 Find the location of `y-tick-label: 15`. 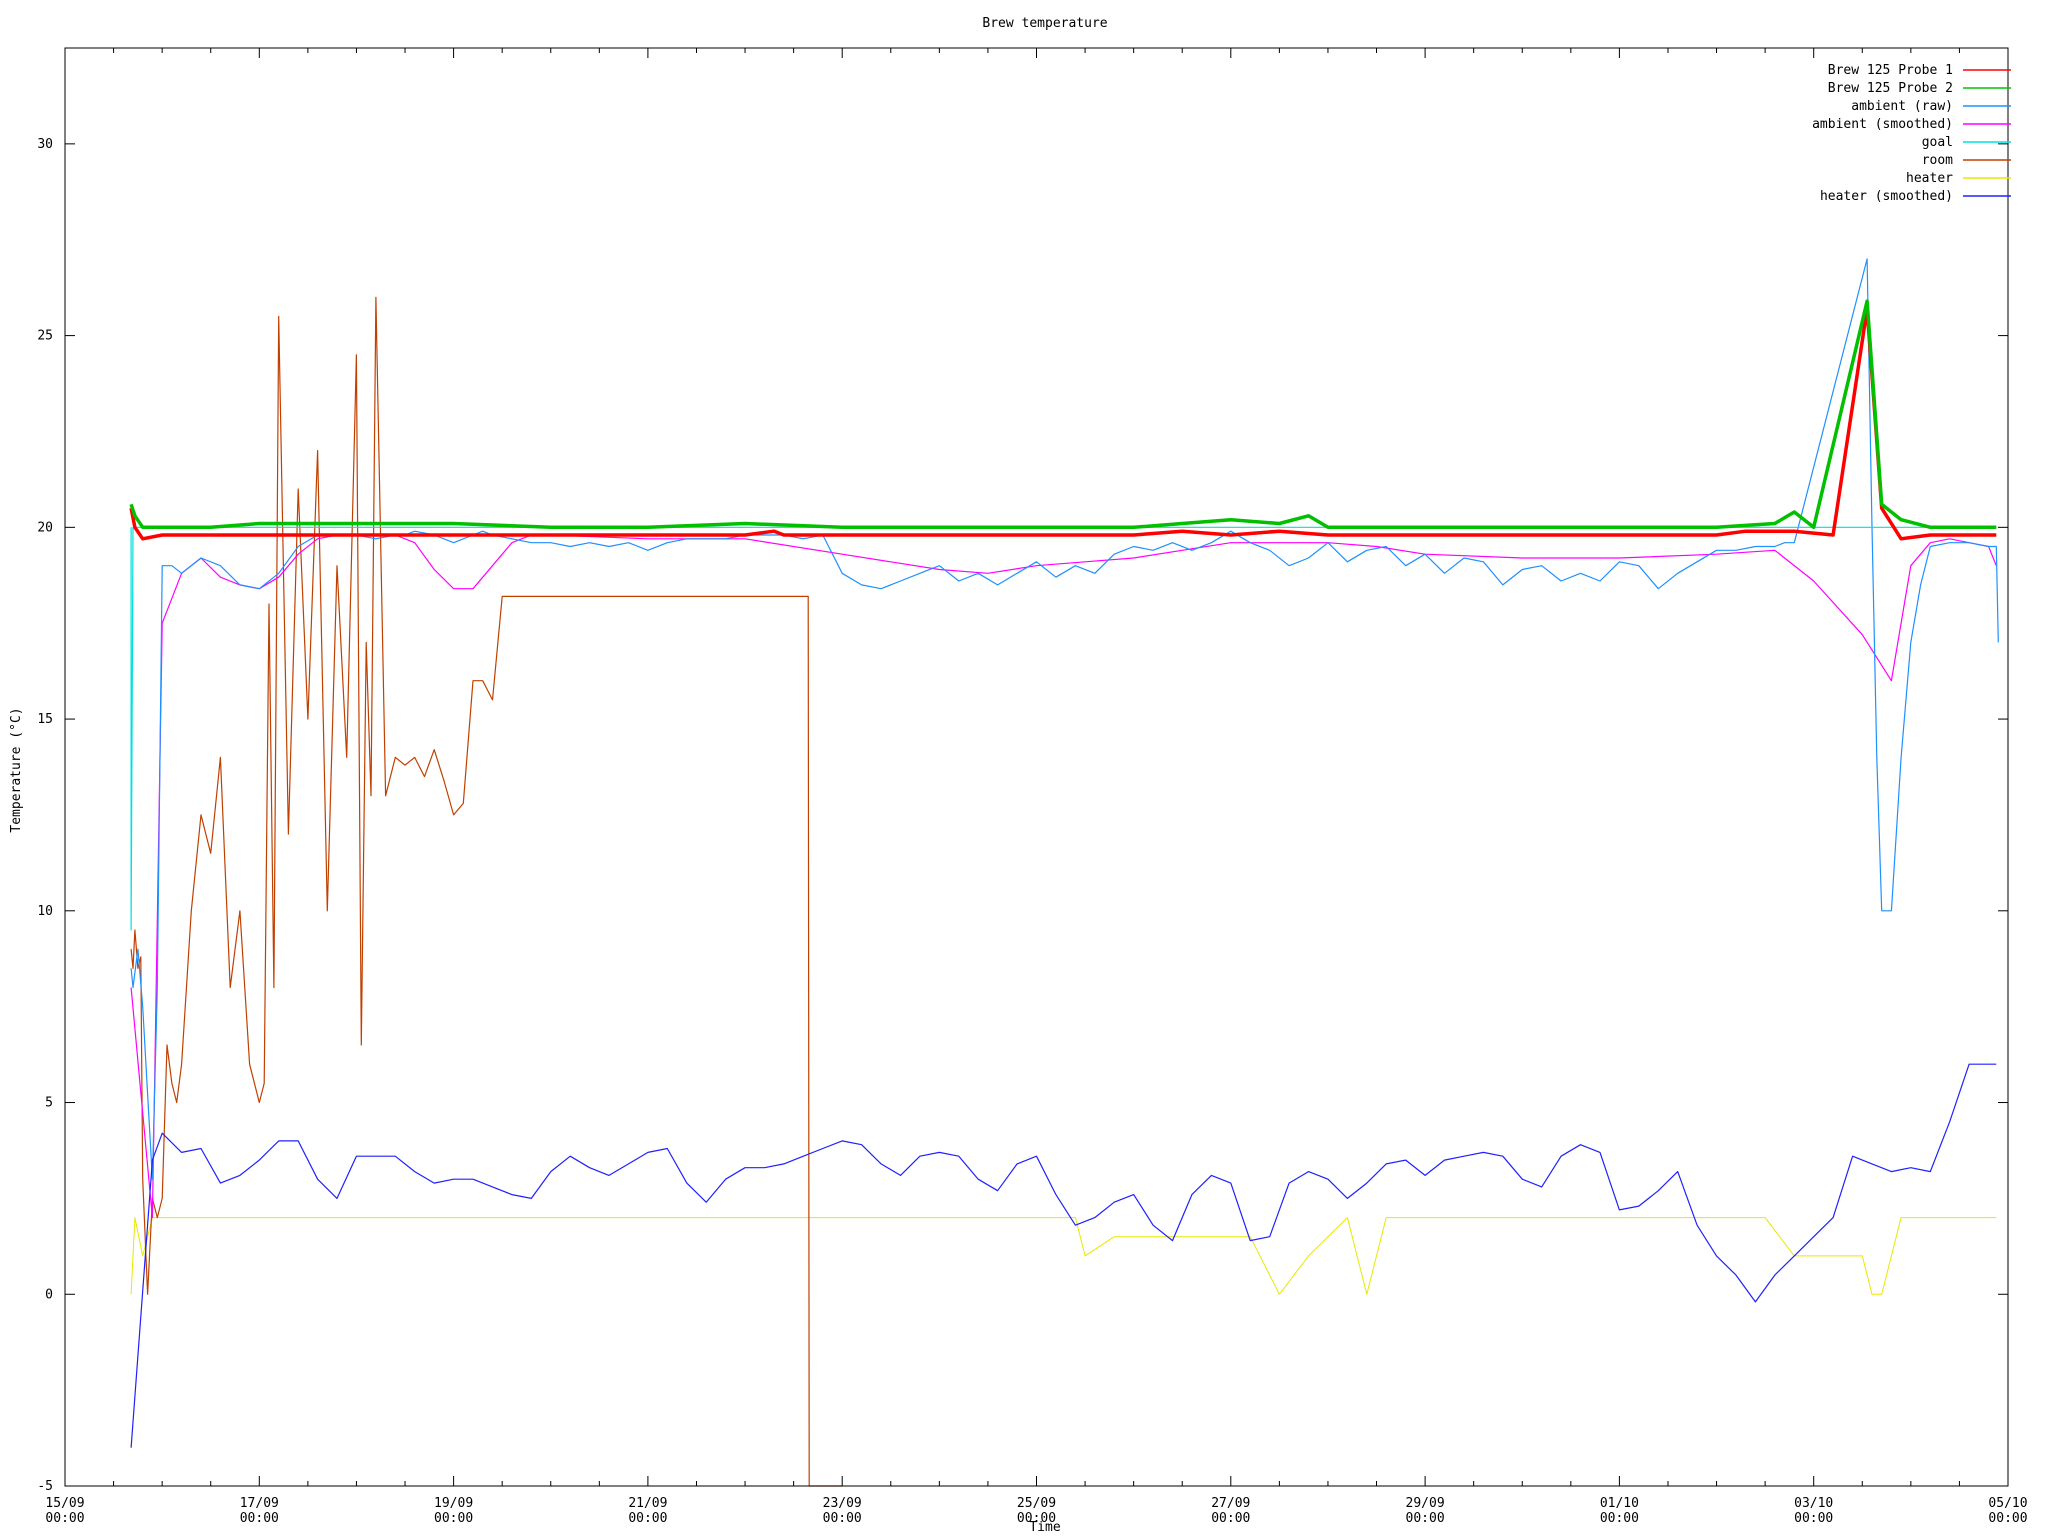

y-tick-label: 15 is located at coordinates (45, 719).